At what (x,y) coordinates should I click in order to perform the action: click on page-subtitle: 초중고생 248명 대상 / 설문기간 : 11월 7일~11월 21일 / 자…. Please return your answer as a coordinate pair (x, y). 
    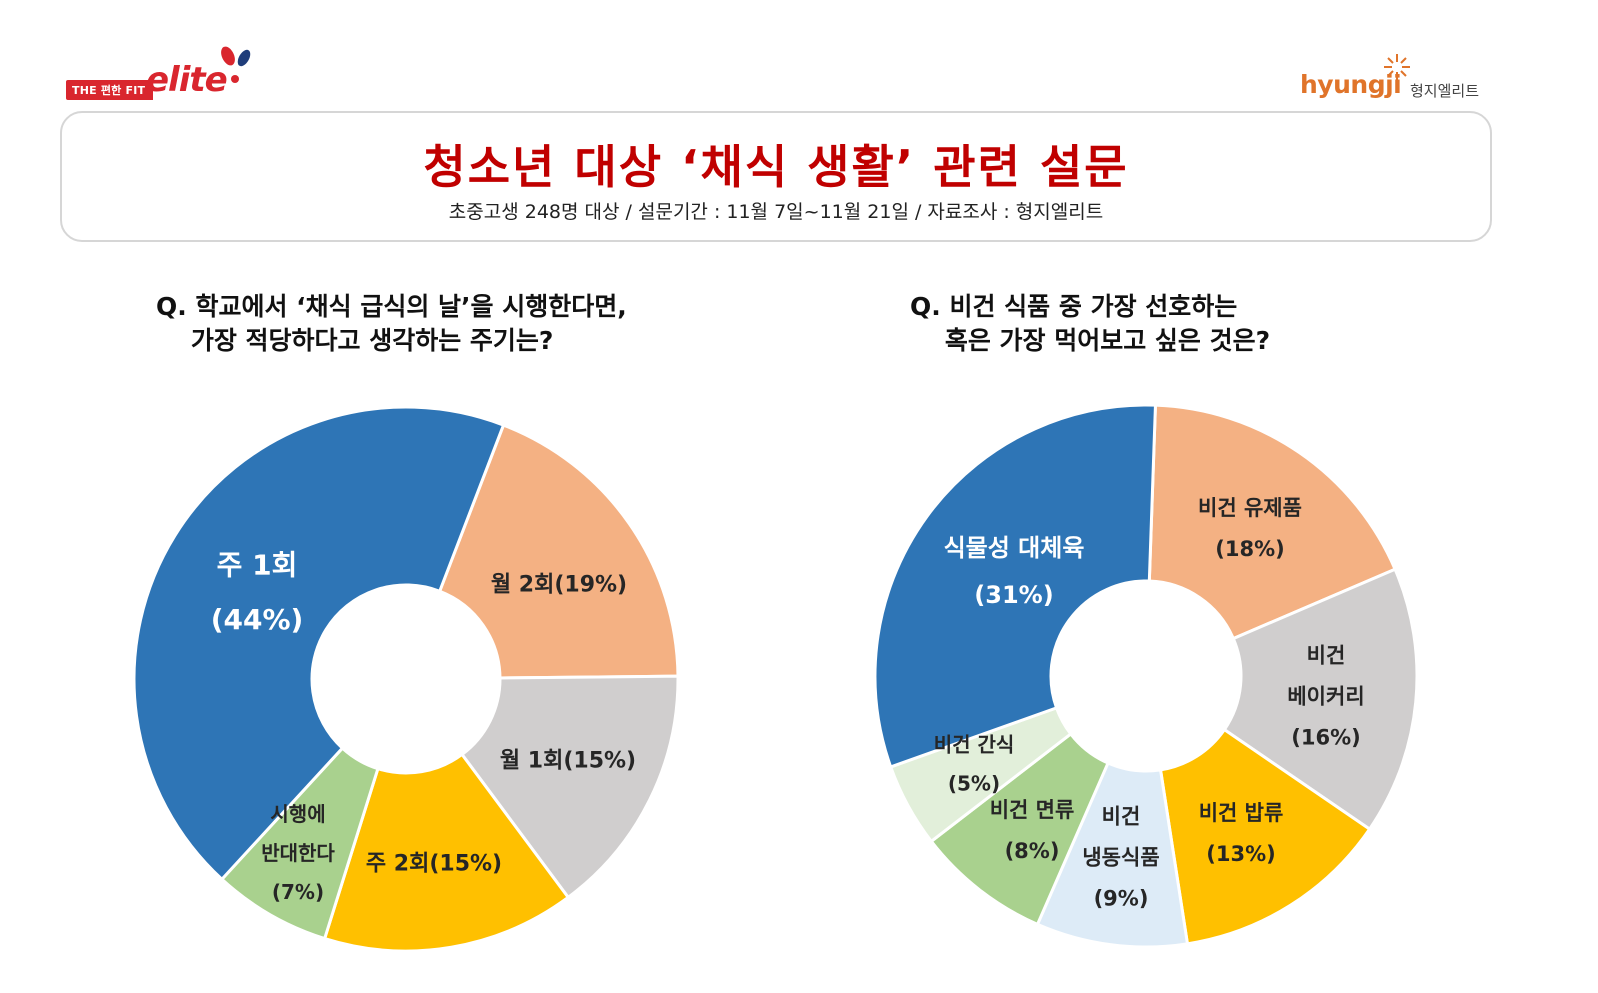
    Looking at the image, I should click on (776, 212).